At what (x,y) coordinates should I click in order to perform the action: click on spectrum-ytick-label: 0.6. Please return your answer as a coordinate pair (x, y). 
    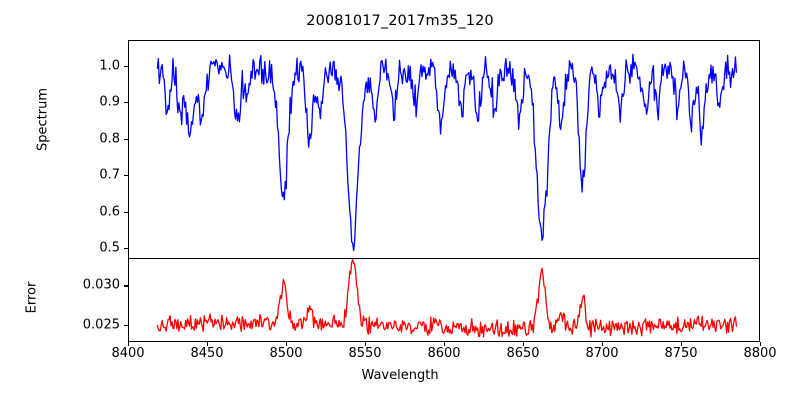
    Looking at the image, I should click on (109, 212).